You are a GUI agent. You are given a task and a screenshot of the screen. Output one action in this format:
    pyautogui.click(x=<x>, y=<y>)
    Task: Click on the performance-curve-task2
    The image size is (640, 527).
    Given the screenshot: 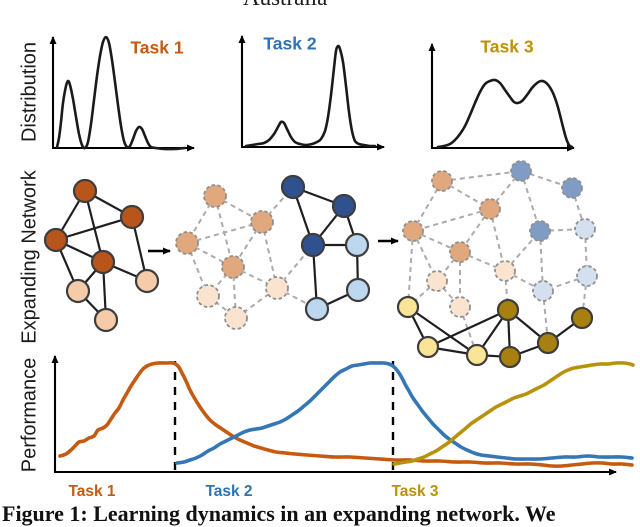 What is the action you would take?
    pyautogui.click(x=404, y=413)
    